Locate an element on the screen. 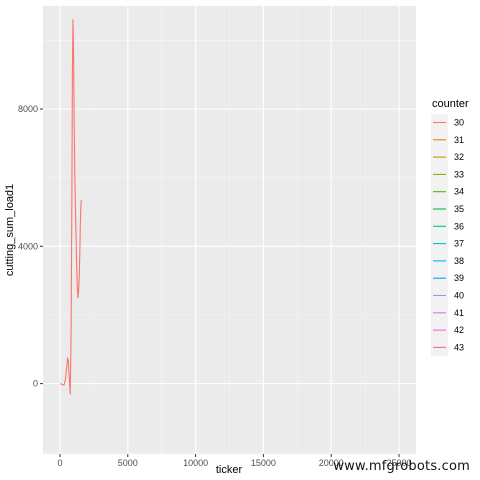 The image size is (480, 480). legend-label-40: 40 is located at coordinates (459, 296).